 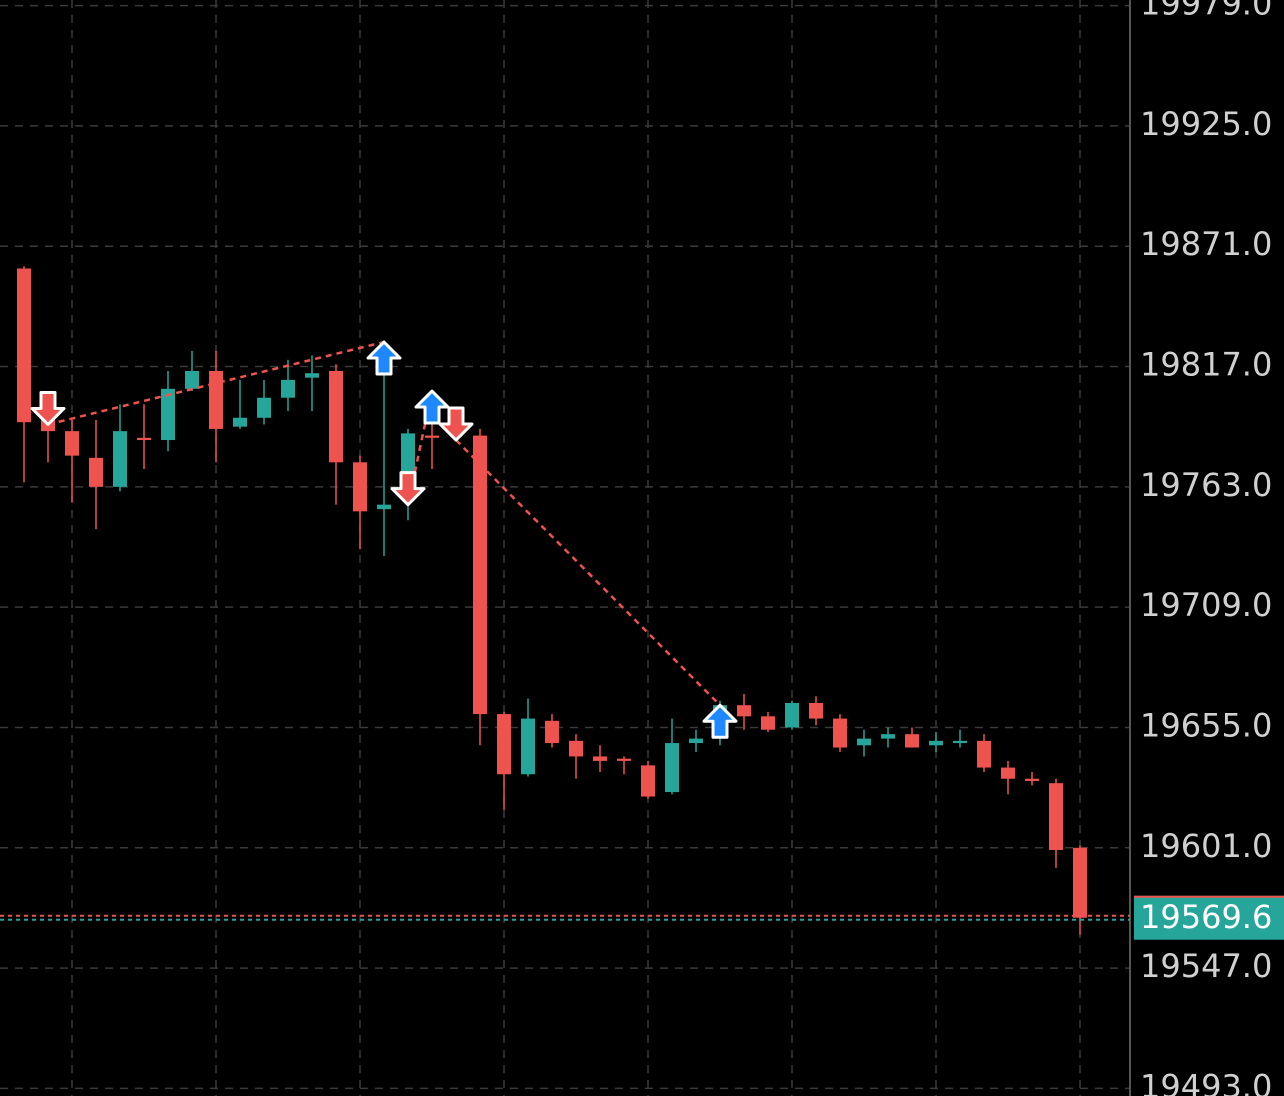 I want to click on y-tick-label: 19601.0, so click(x=1206, y=846).